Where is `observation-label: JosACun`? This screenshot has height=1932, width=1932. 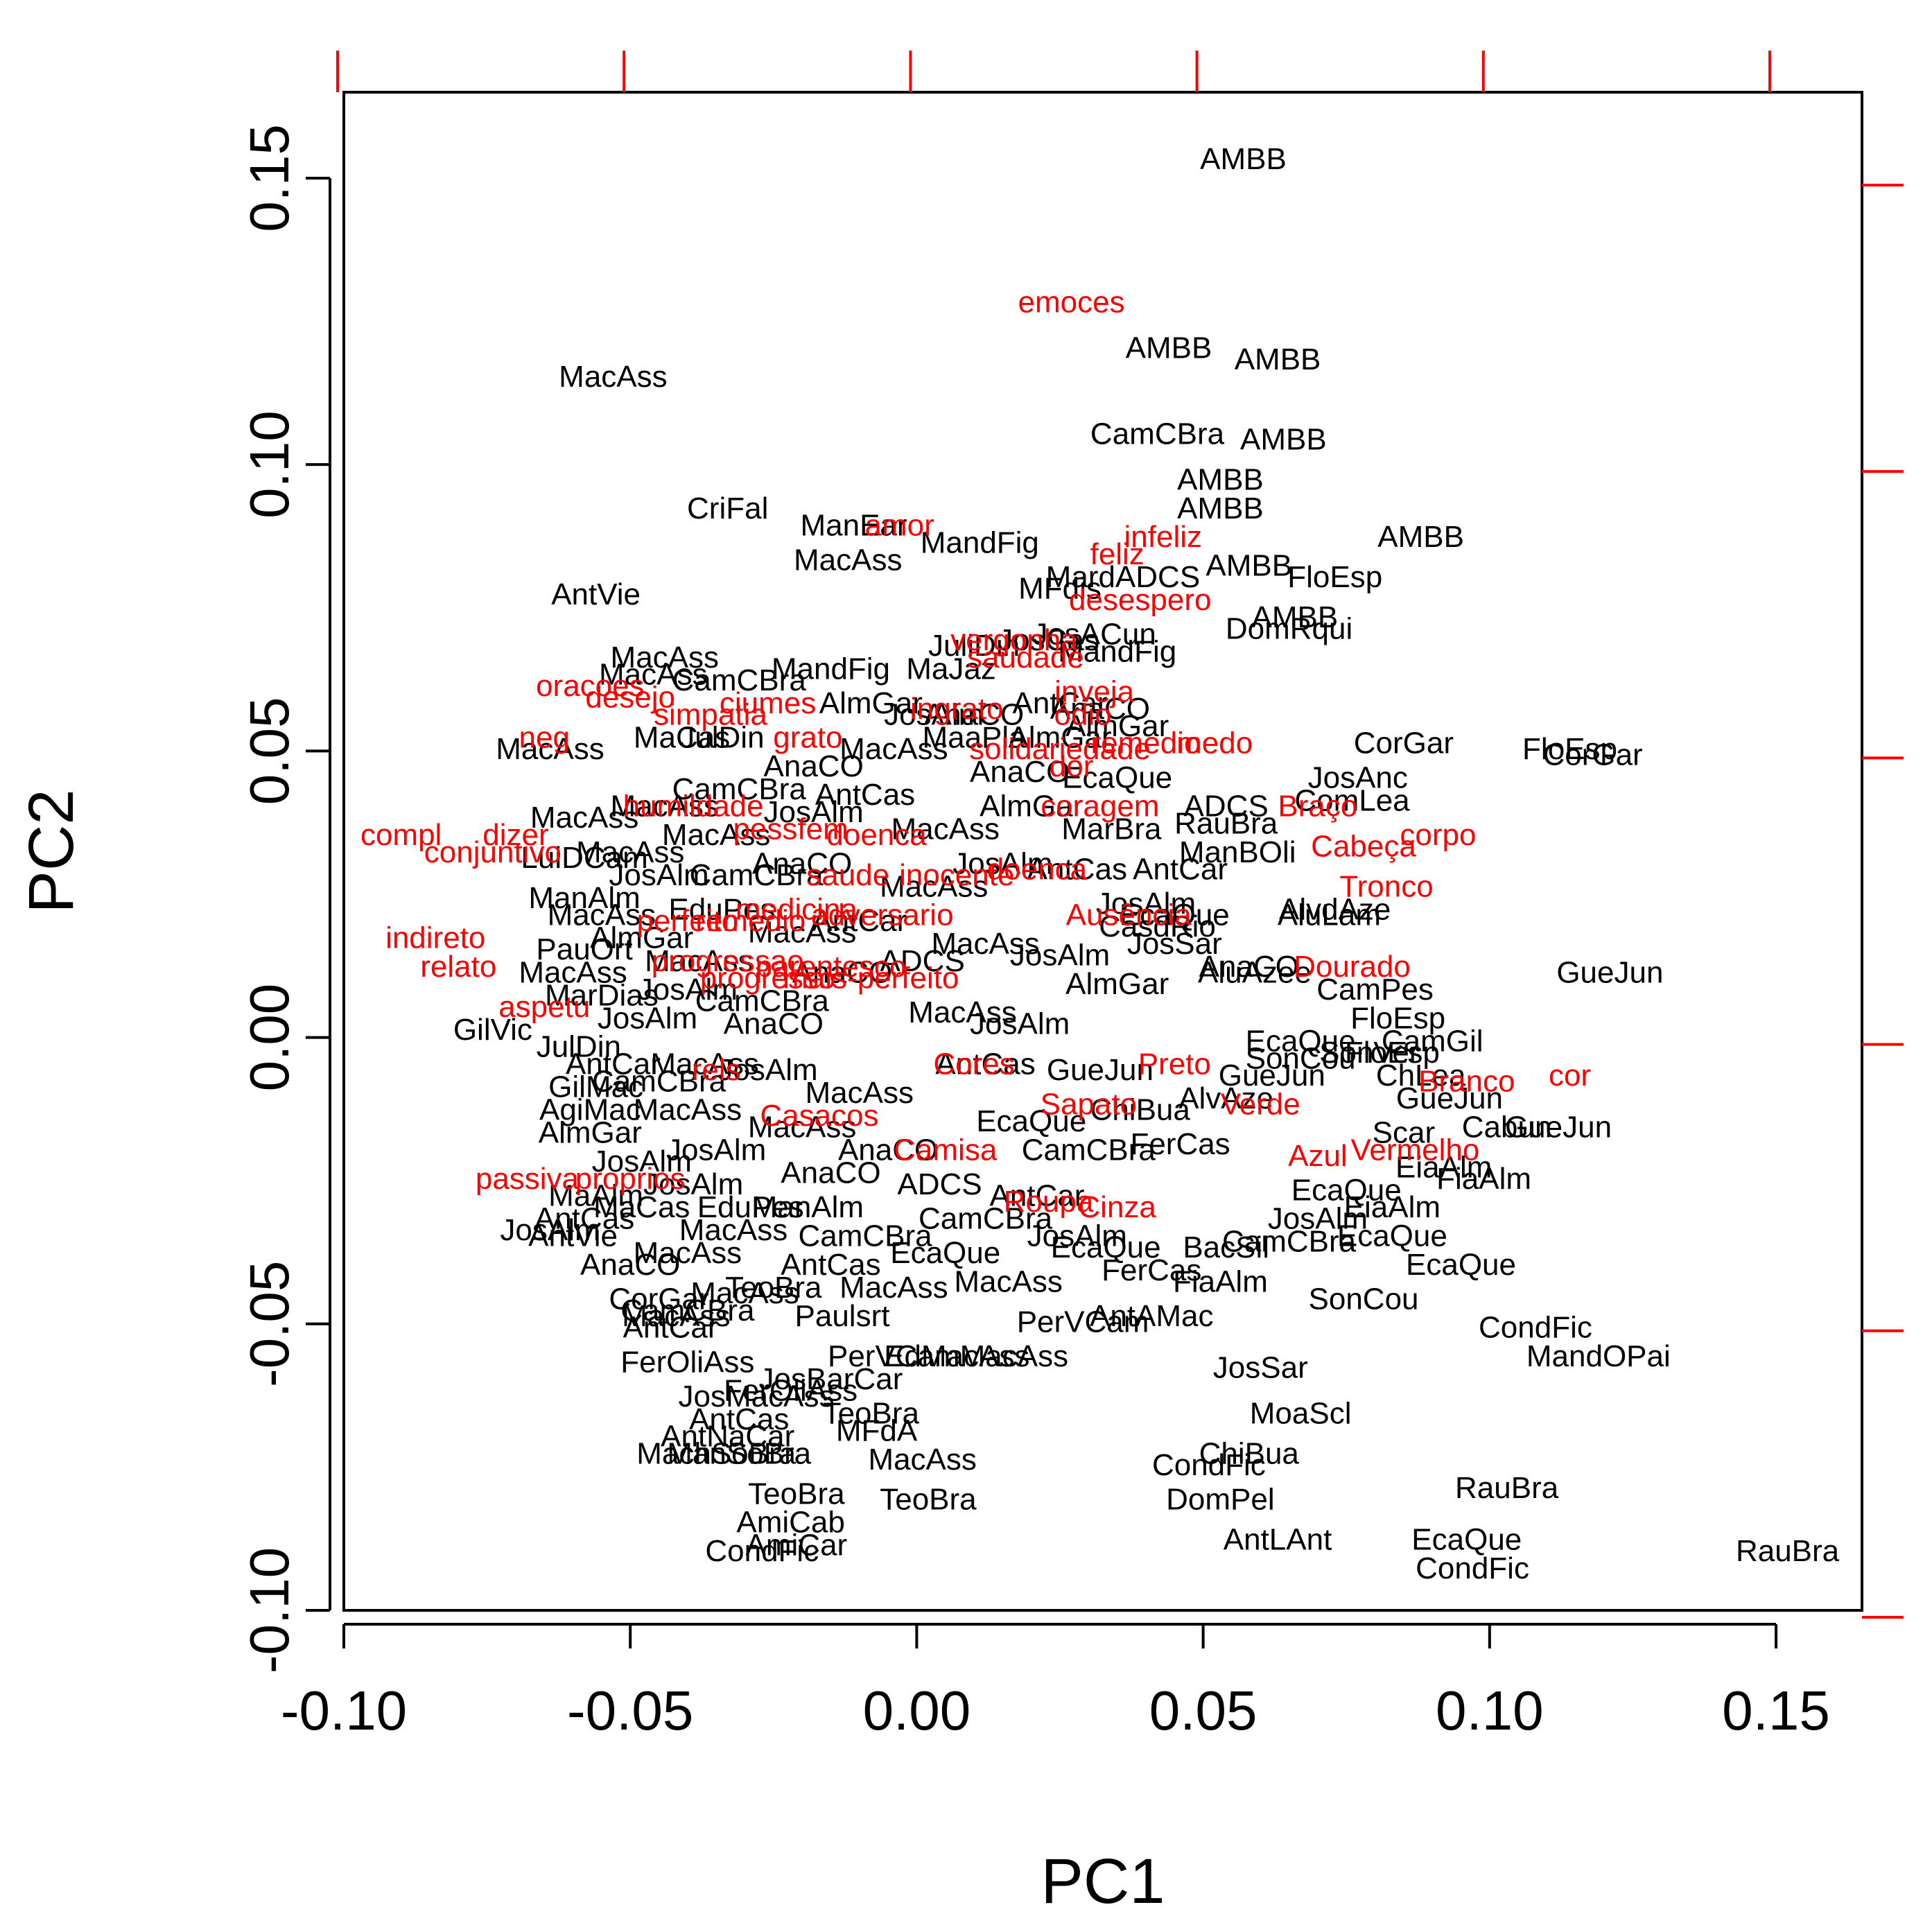
observation-label: JosACun is located at coordinates (1094, 635).